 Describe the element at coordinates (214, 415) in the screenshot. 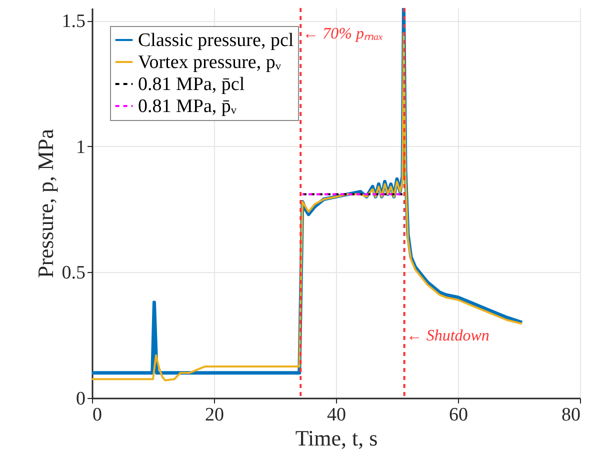

I see `x-tick-label: 20` at that location.